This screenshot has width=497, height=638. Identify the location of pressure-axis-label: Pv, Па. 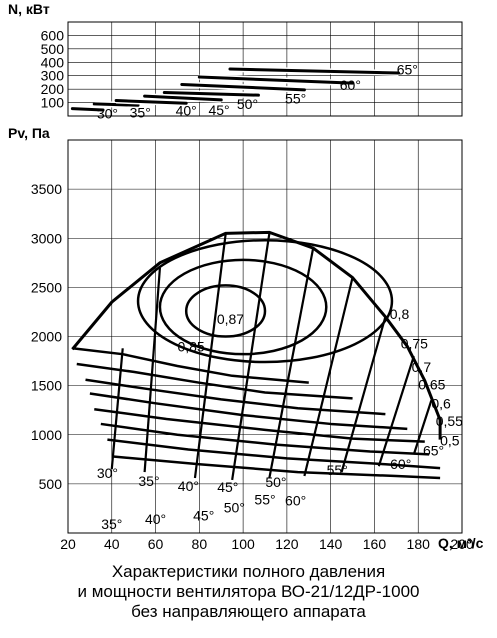
(29, 133).